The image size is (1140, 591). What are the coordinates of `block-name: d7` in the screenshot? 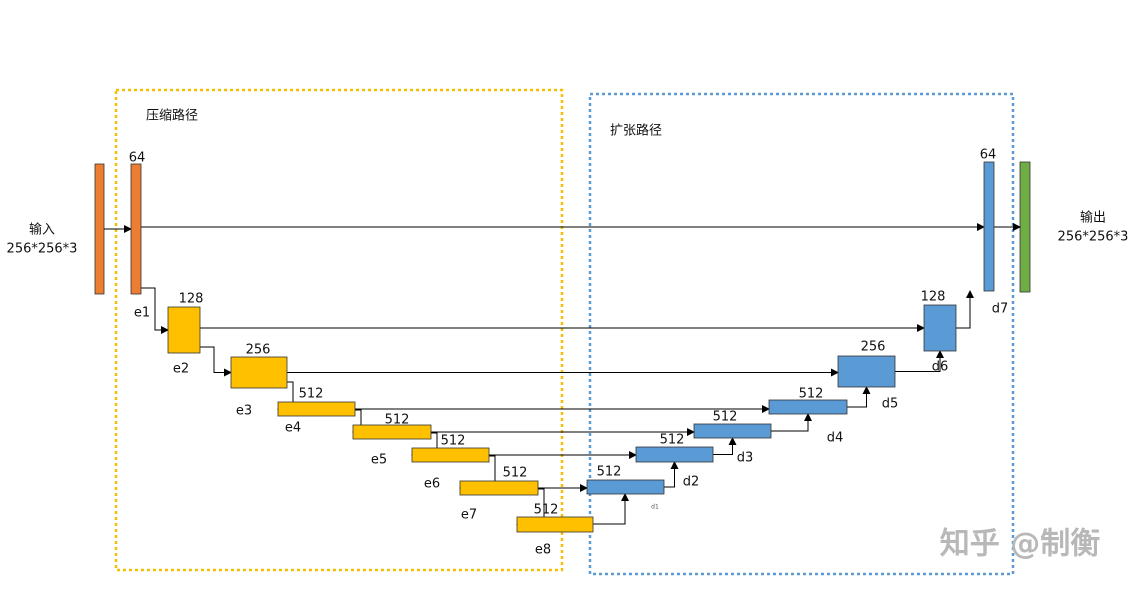 It's located at (1000, 309).